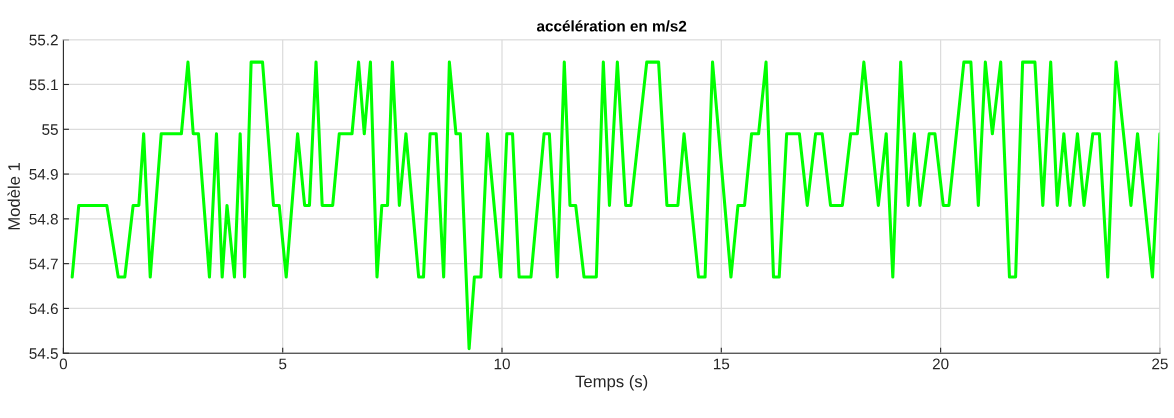  What do you see at coordinates (1160, 364) in the screenshot?
I see `x-tick-label: 25` at bounding box center [1160, 364].